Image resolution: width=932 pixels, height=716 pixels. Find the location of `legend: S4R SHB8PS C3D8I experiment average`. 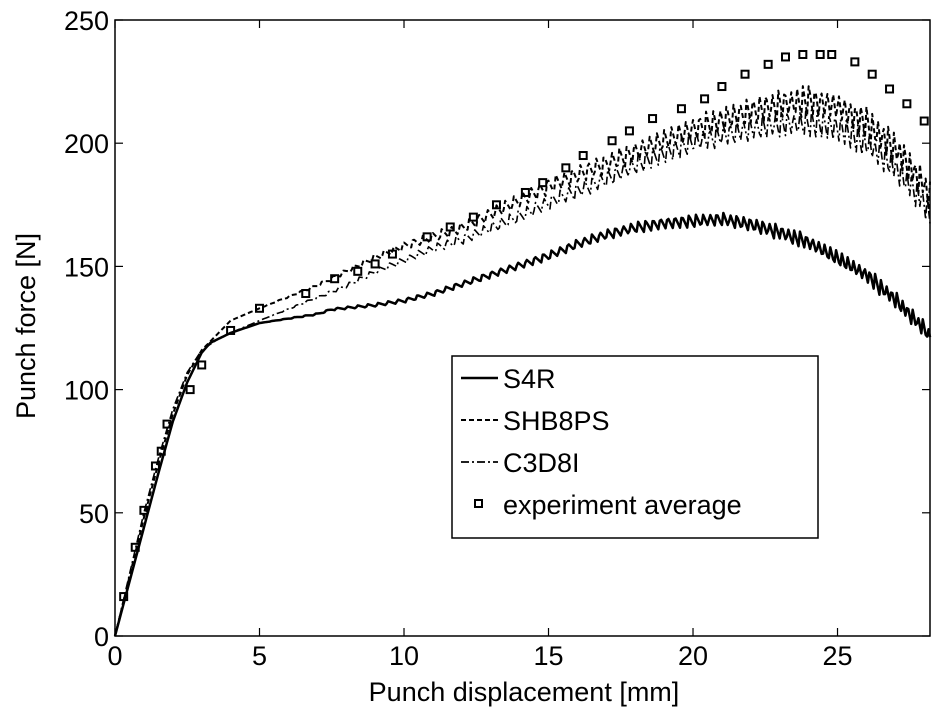

legend: S4R SHB8PS C3D8I experiment average is located at coordinates (635, 447).